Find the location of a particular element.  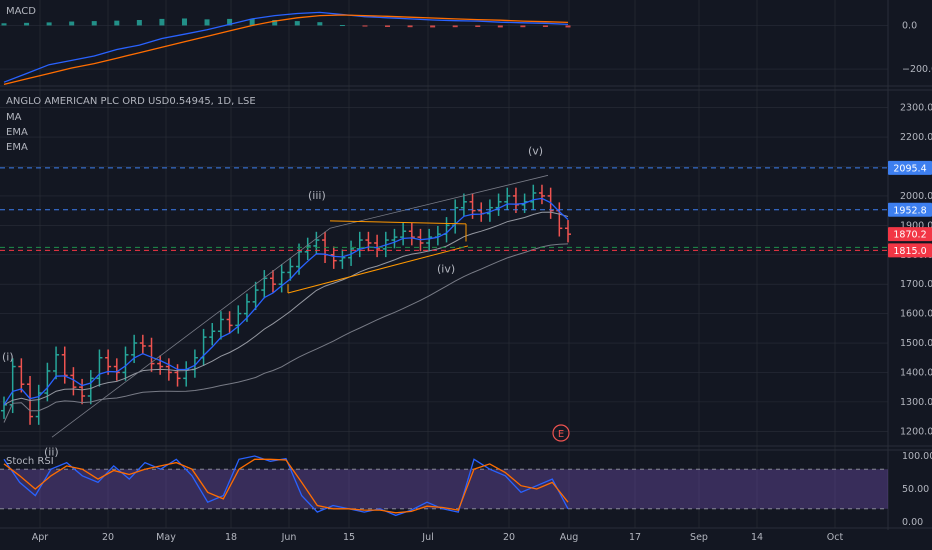

stoch-k-line is located at coordinates (286, 486).